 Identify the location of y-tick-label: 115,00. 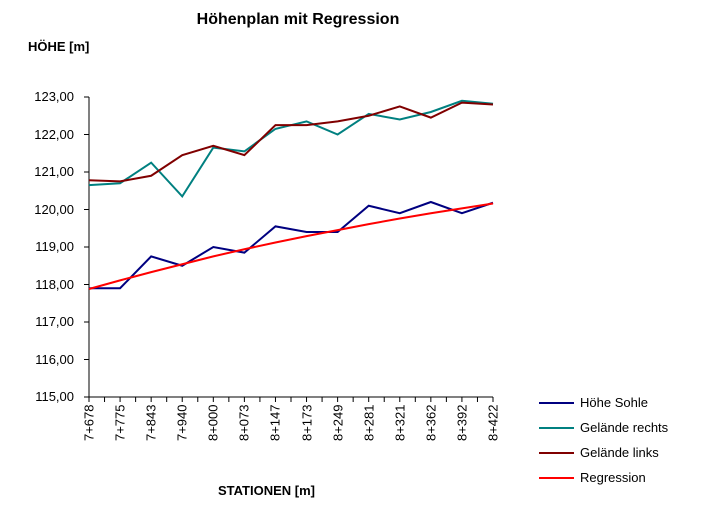
(54, 396).